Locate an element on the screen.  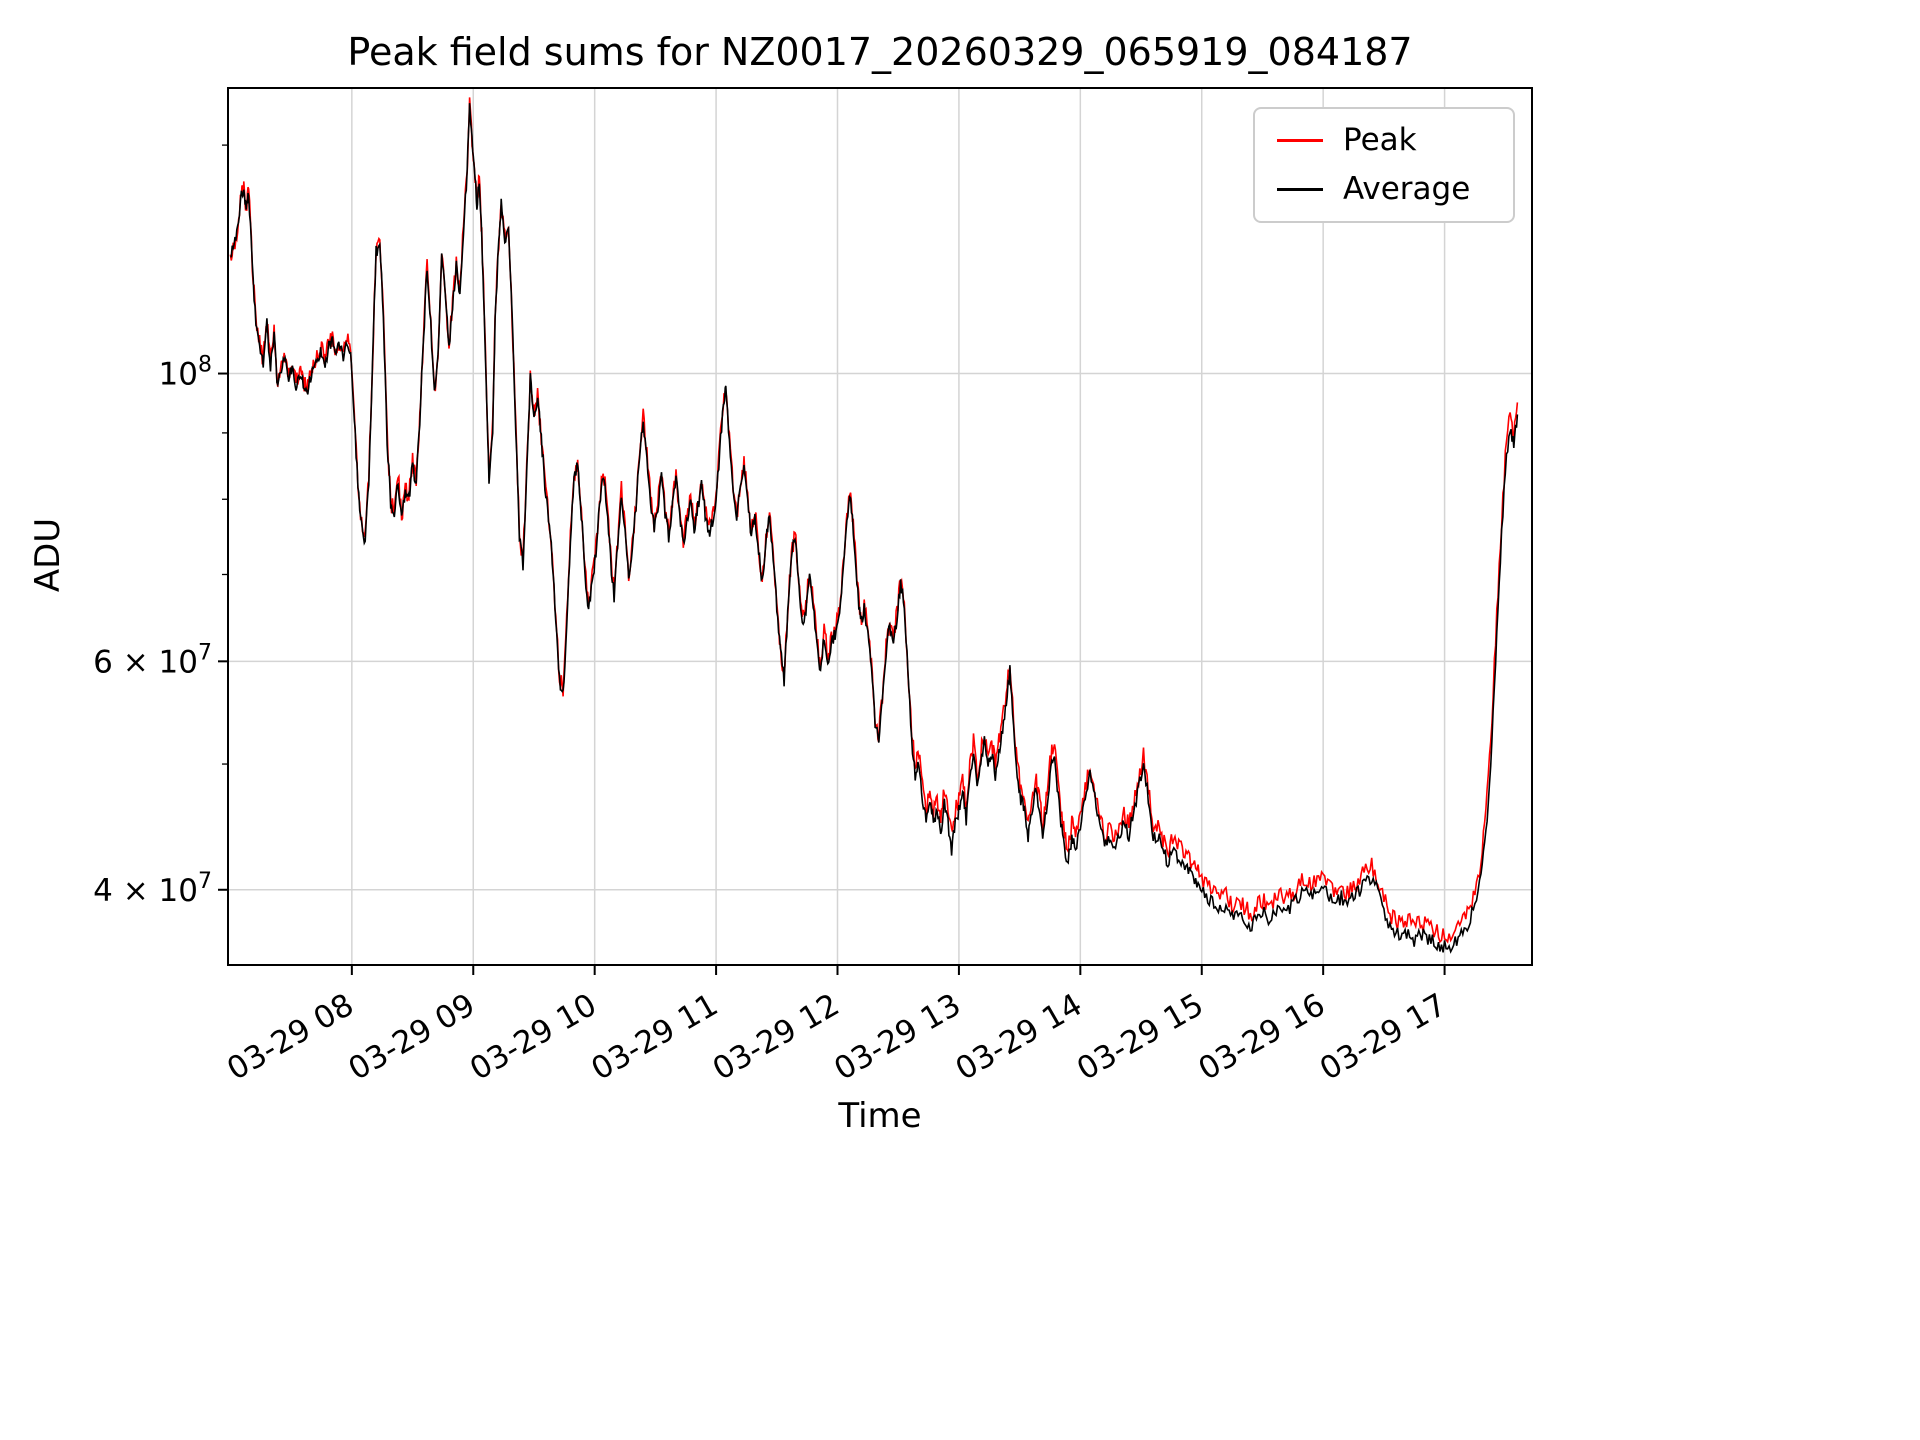
svg-text: 03-29 11 is located at coordinates (654, 1037).